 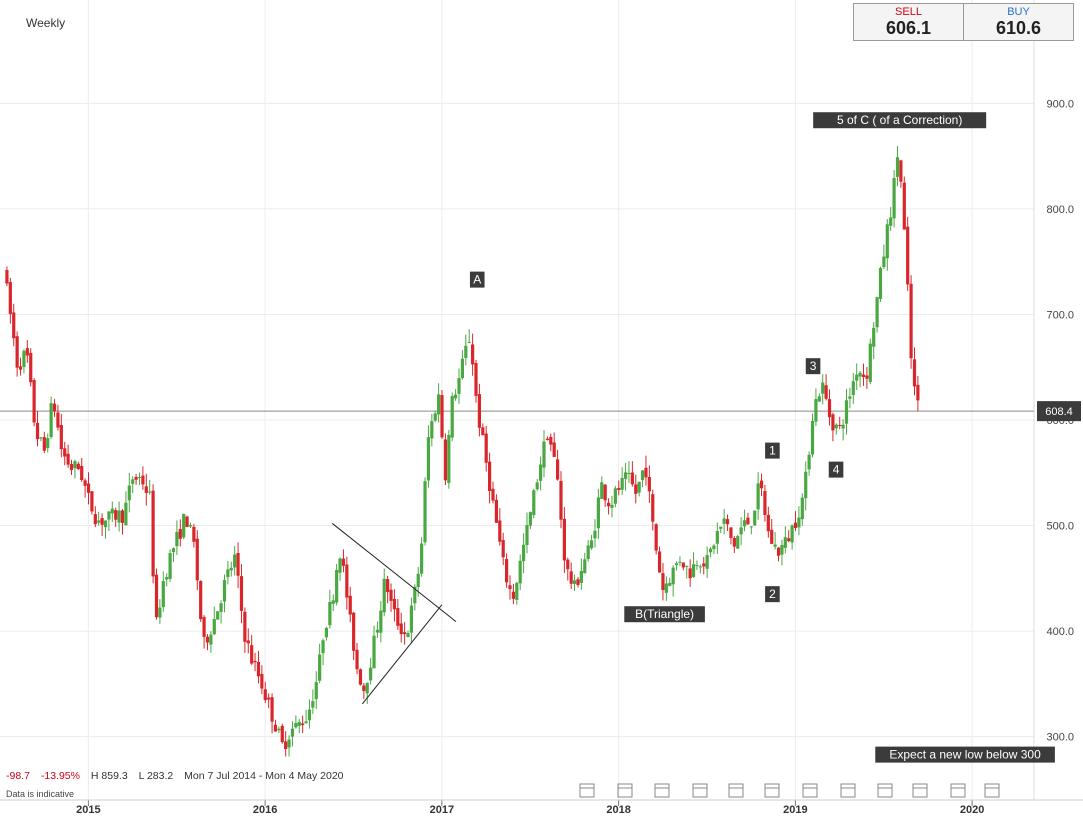 I want to click on x-tick-label: 2019, so click(x=795, y=810).